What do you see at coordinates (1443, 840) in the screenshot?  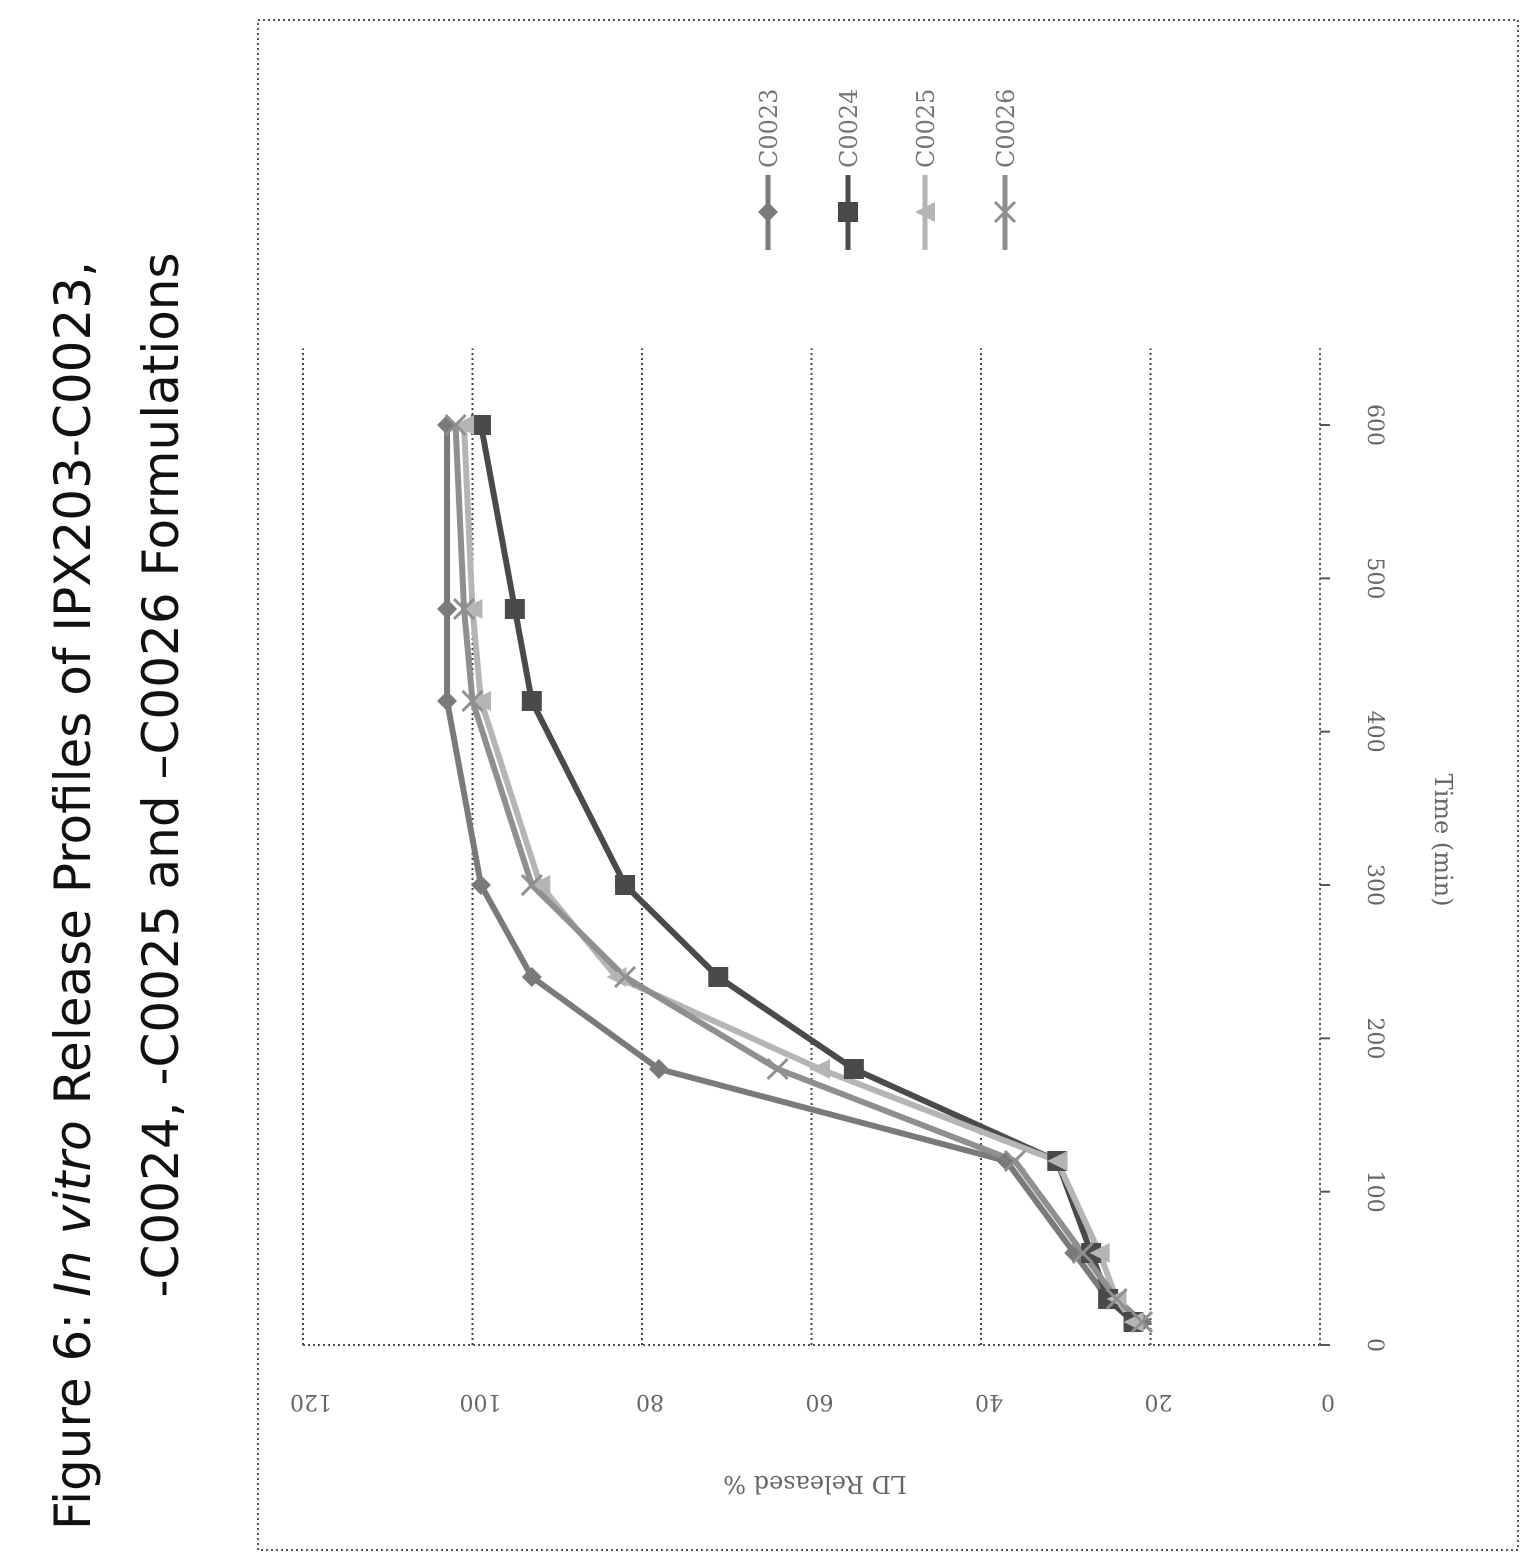 I see `x-axis-title: Time (min)` at bounding box center [1443, 840].